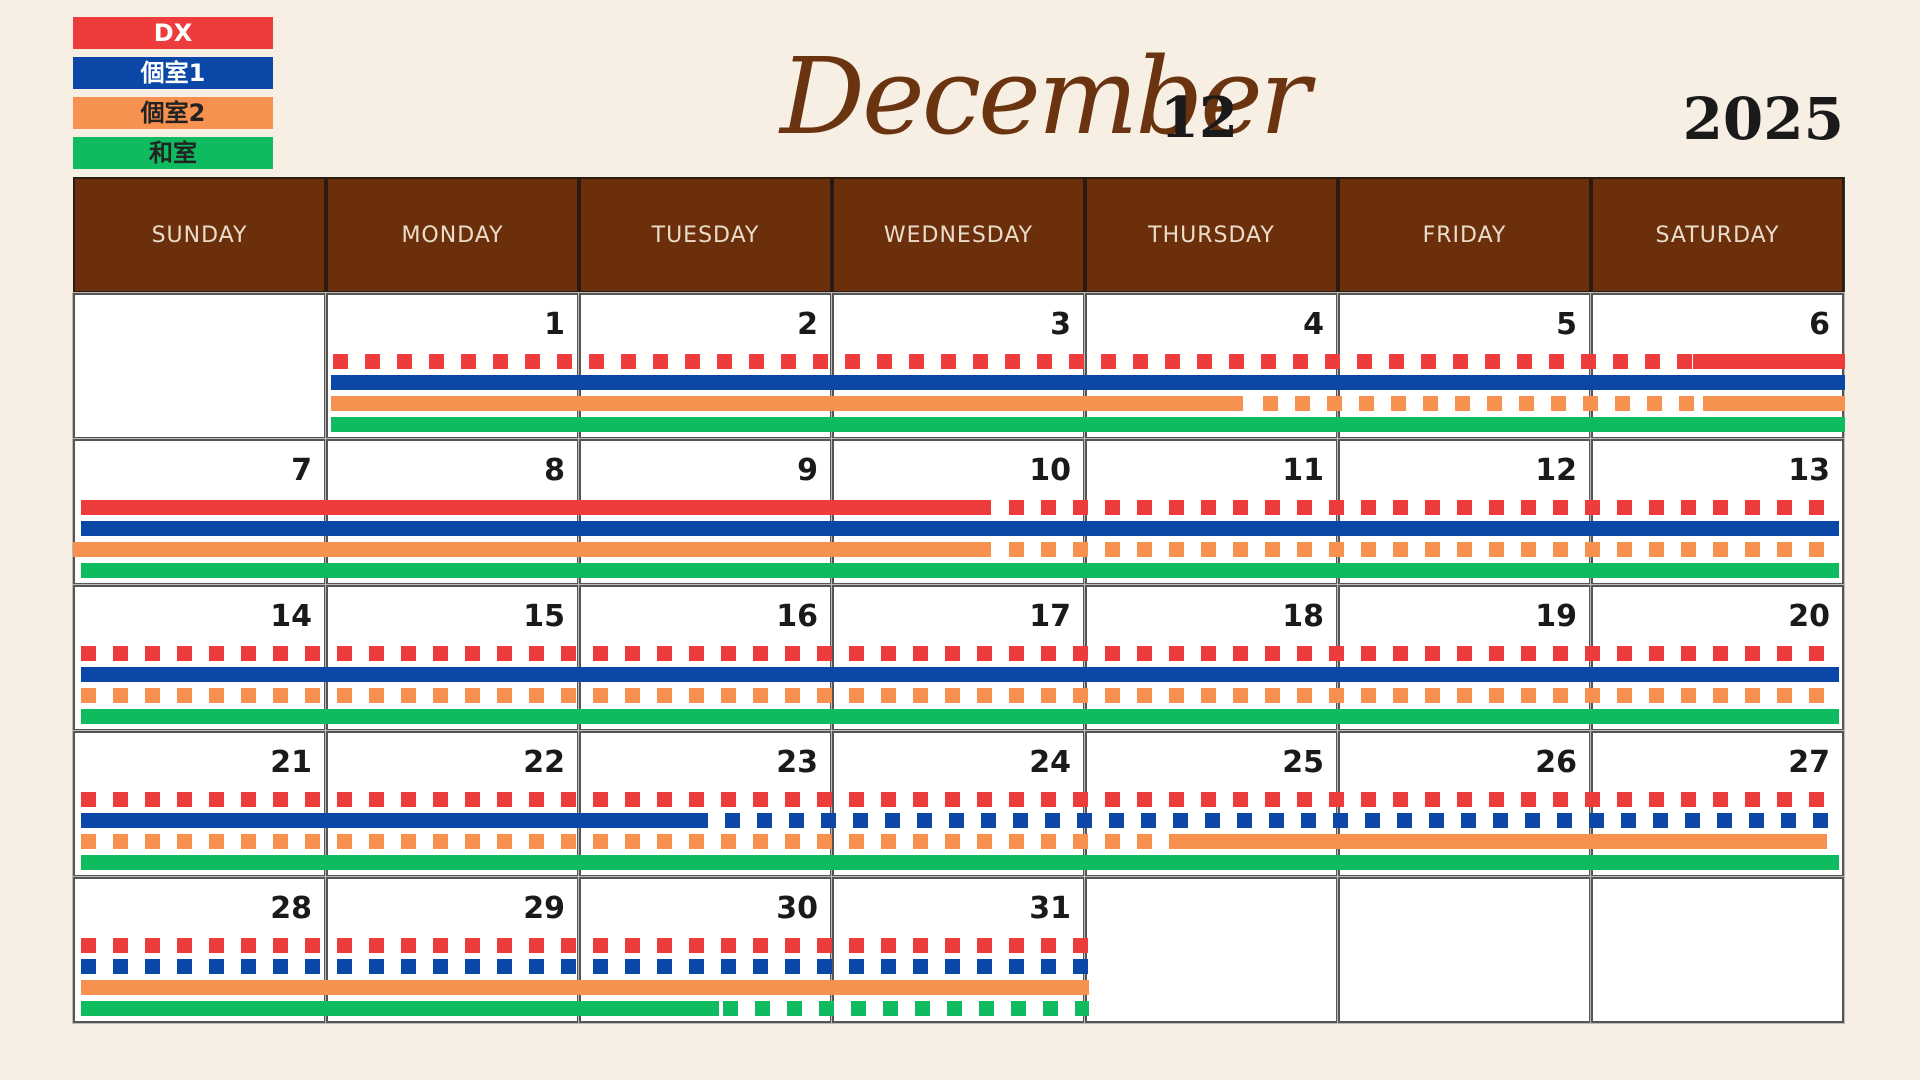 The width and height of the screenshot is (1920, 1080). Describe the element at coordinates (1566, 324) in the screenshot. I see `day-number: 5` at that location.